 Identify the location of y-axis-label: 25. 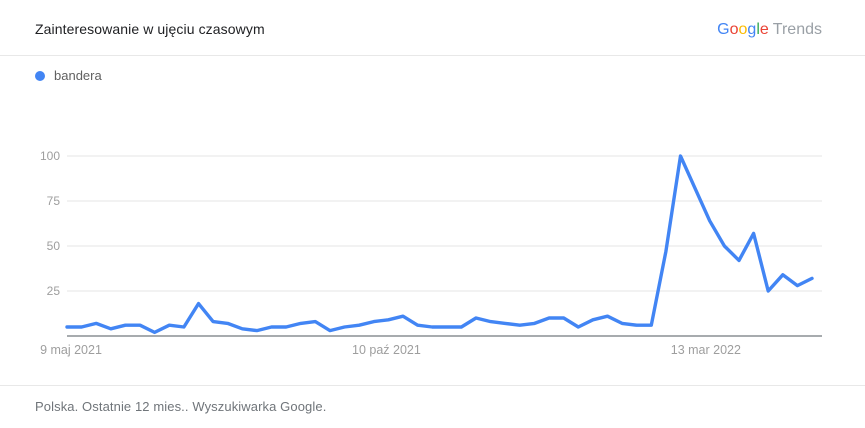
(53, 291).